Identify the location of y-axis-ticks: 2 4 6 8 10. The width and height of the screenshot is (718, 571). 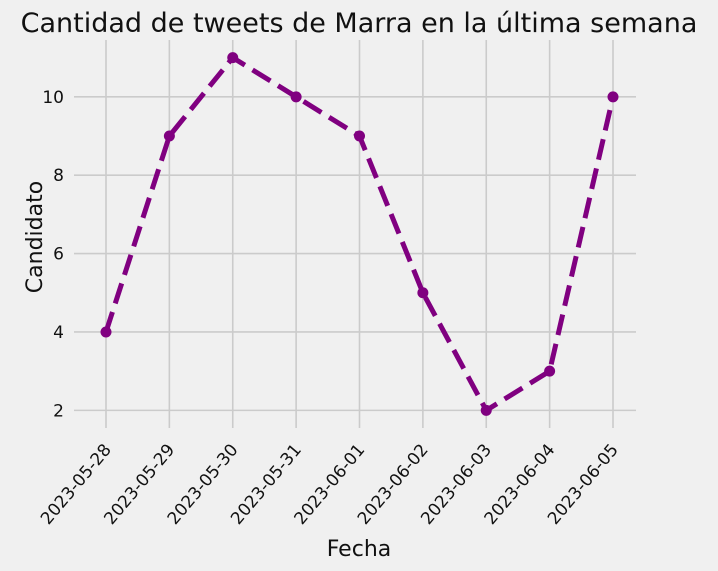
(53, 255).